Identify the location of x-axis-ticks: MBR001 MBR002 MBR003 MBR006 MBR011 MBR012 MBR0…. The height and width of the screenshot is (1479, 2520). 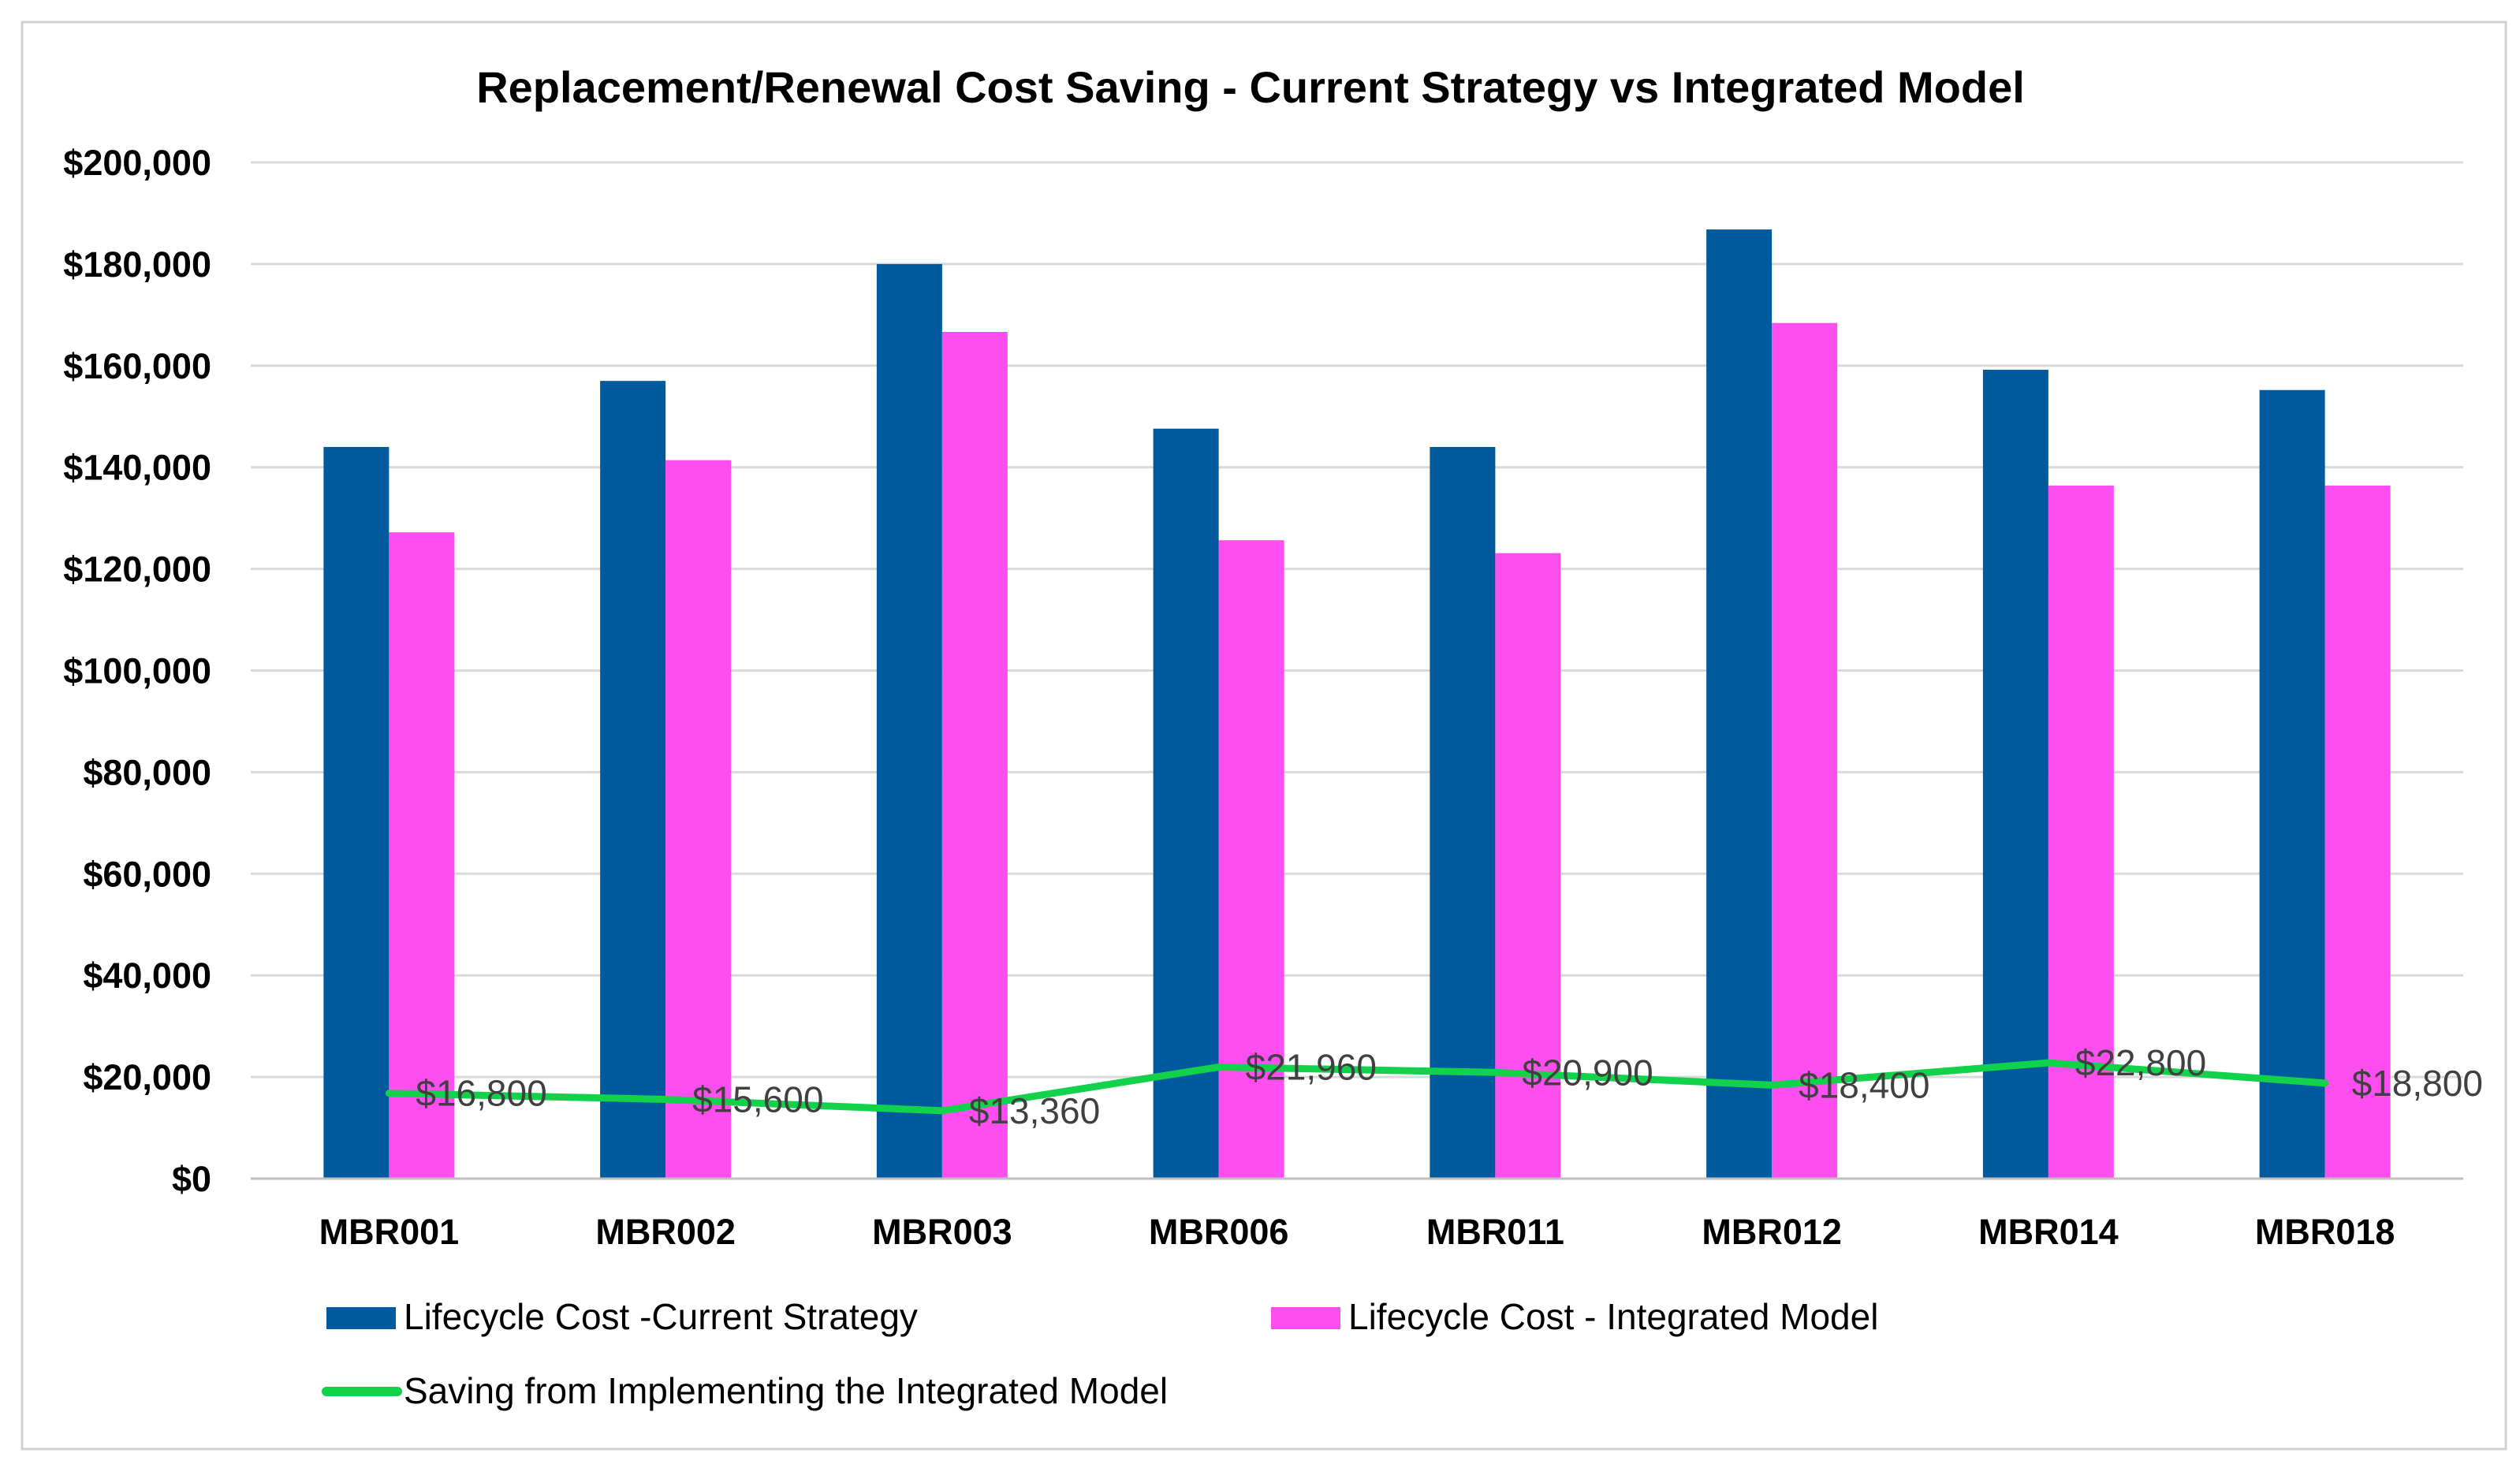
(1357, 1232).